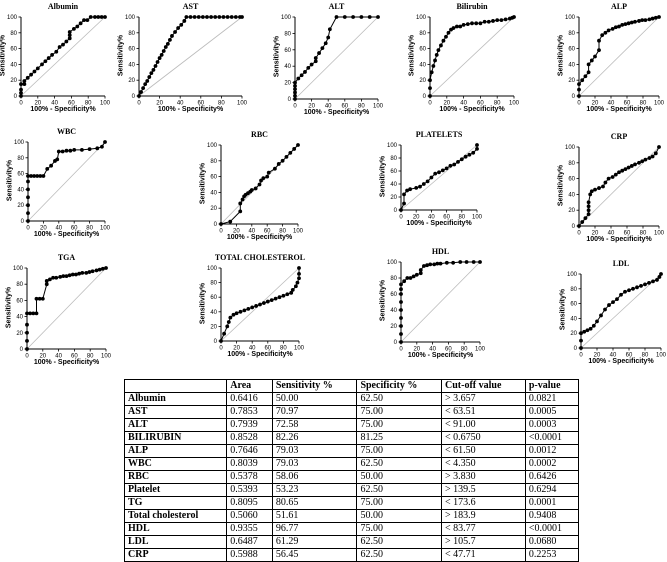  What do you see at coordinates (552, 516) in the screenshot?
I see `table-cell: 0.9408` at bounding box center [552, 516].